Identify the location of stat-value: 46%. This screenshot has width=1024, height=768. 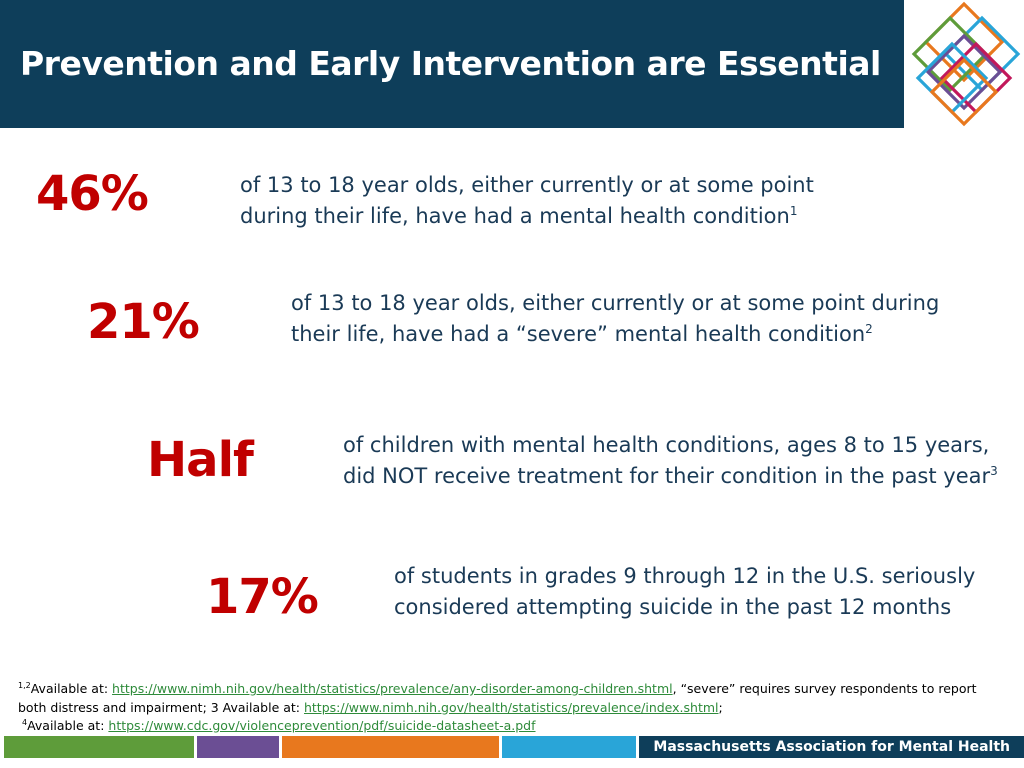
(92, 194).